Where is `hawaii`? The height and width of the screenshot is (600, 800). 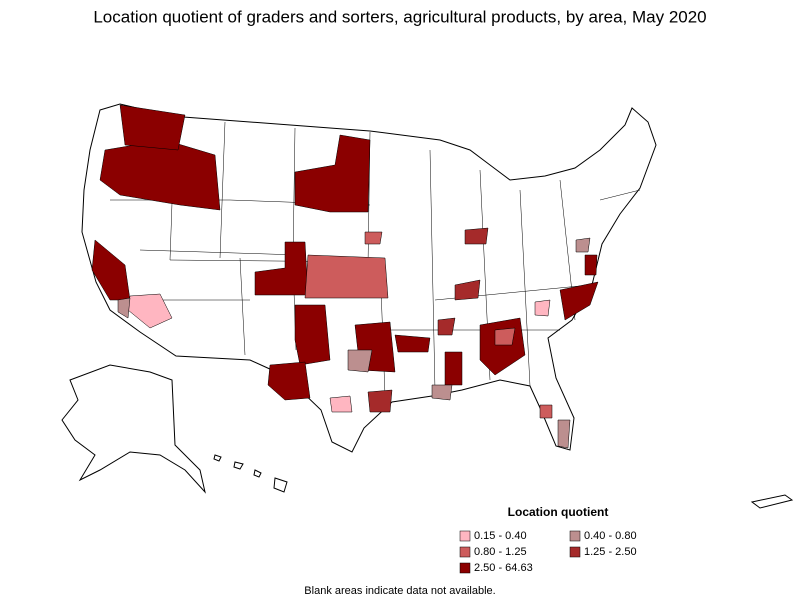 hawaii is located at coordinates (250, 473).